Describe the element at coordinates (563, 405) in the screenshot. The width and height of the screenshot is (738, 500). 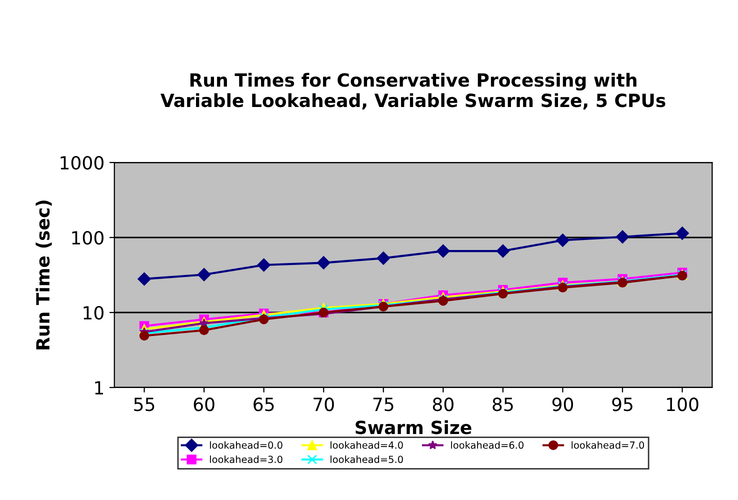
I see `x-tick-label: 90` at that location.